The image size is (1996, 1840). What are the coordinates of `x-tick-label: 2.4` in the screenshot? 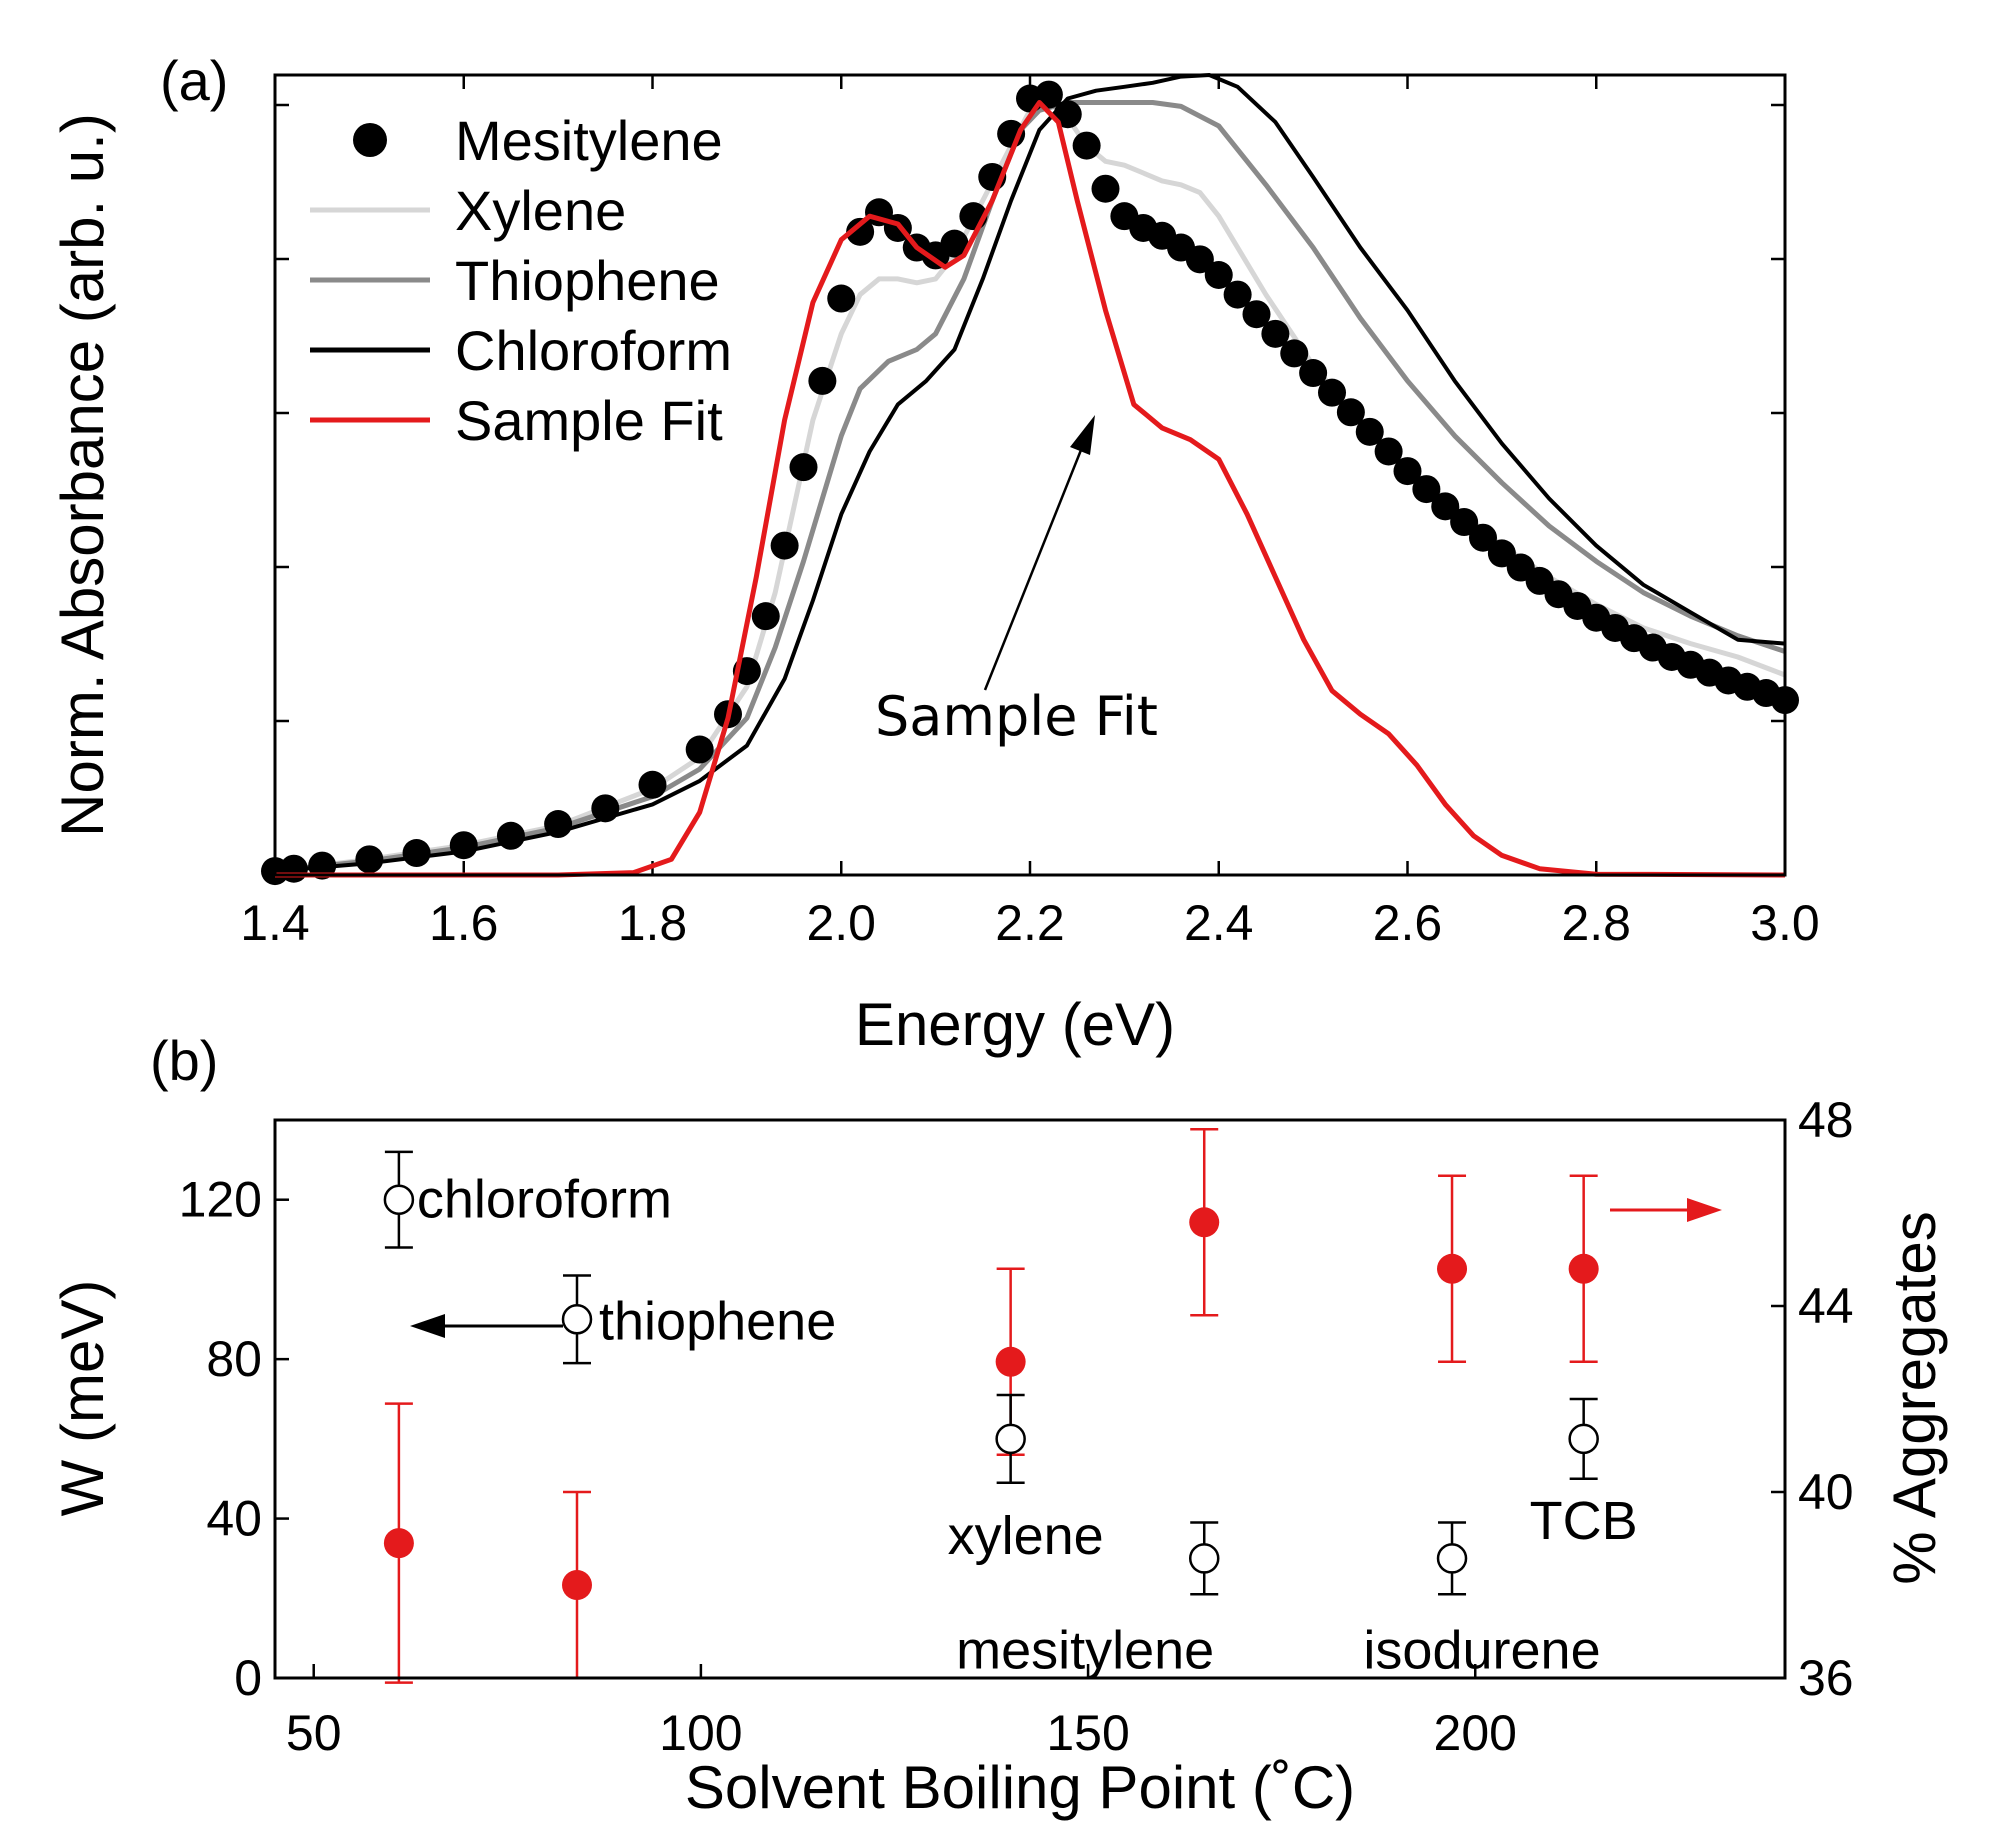 It's located at (1219, 923).